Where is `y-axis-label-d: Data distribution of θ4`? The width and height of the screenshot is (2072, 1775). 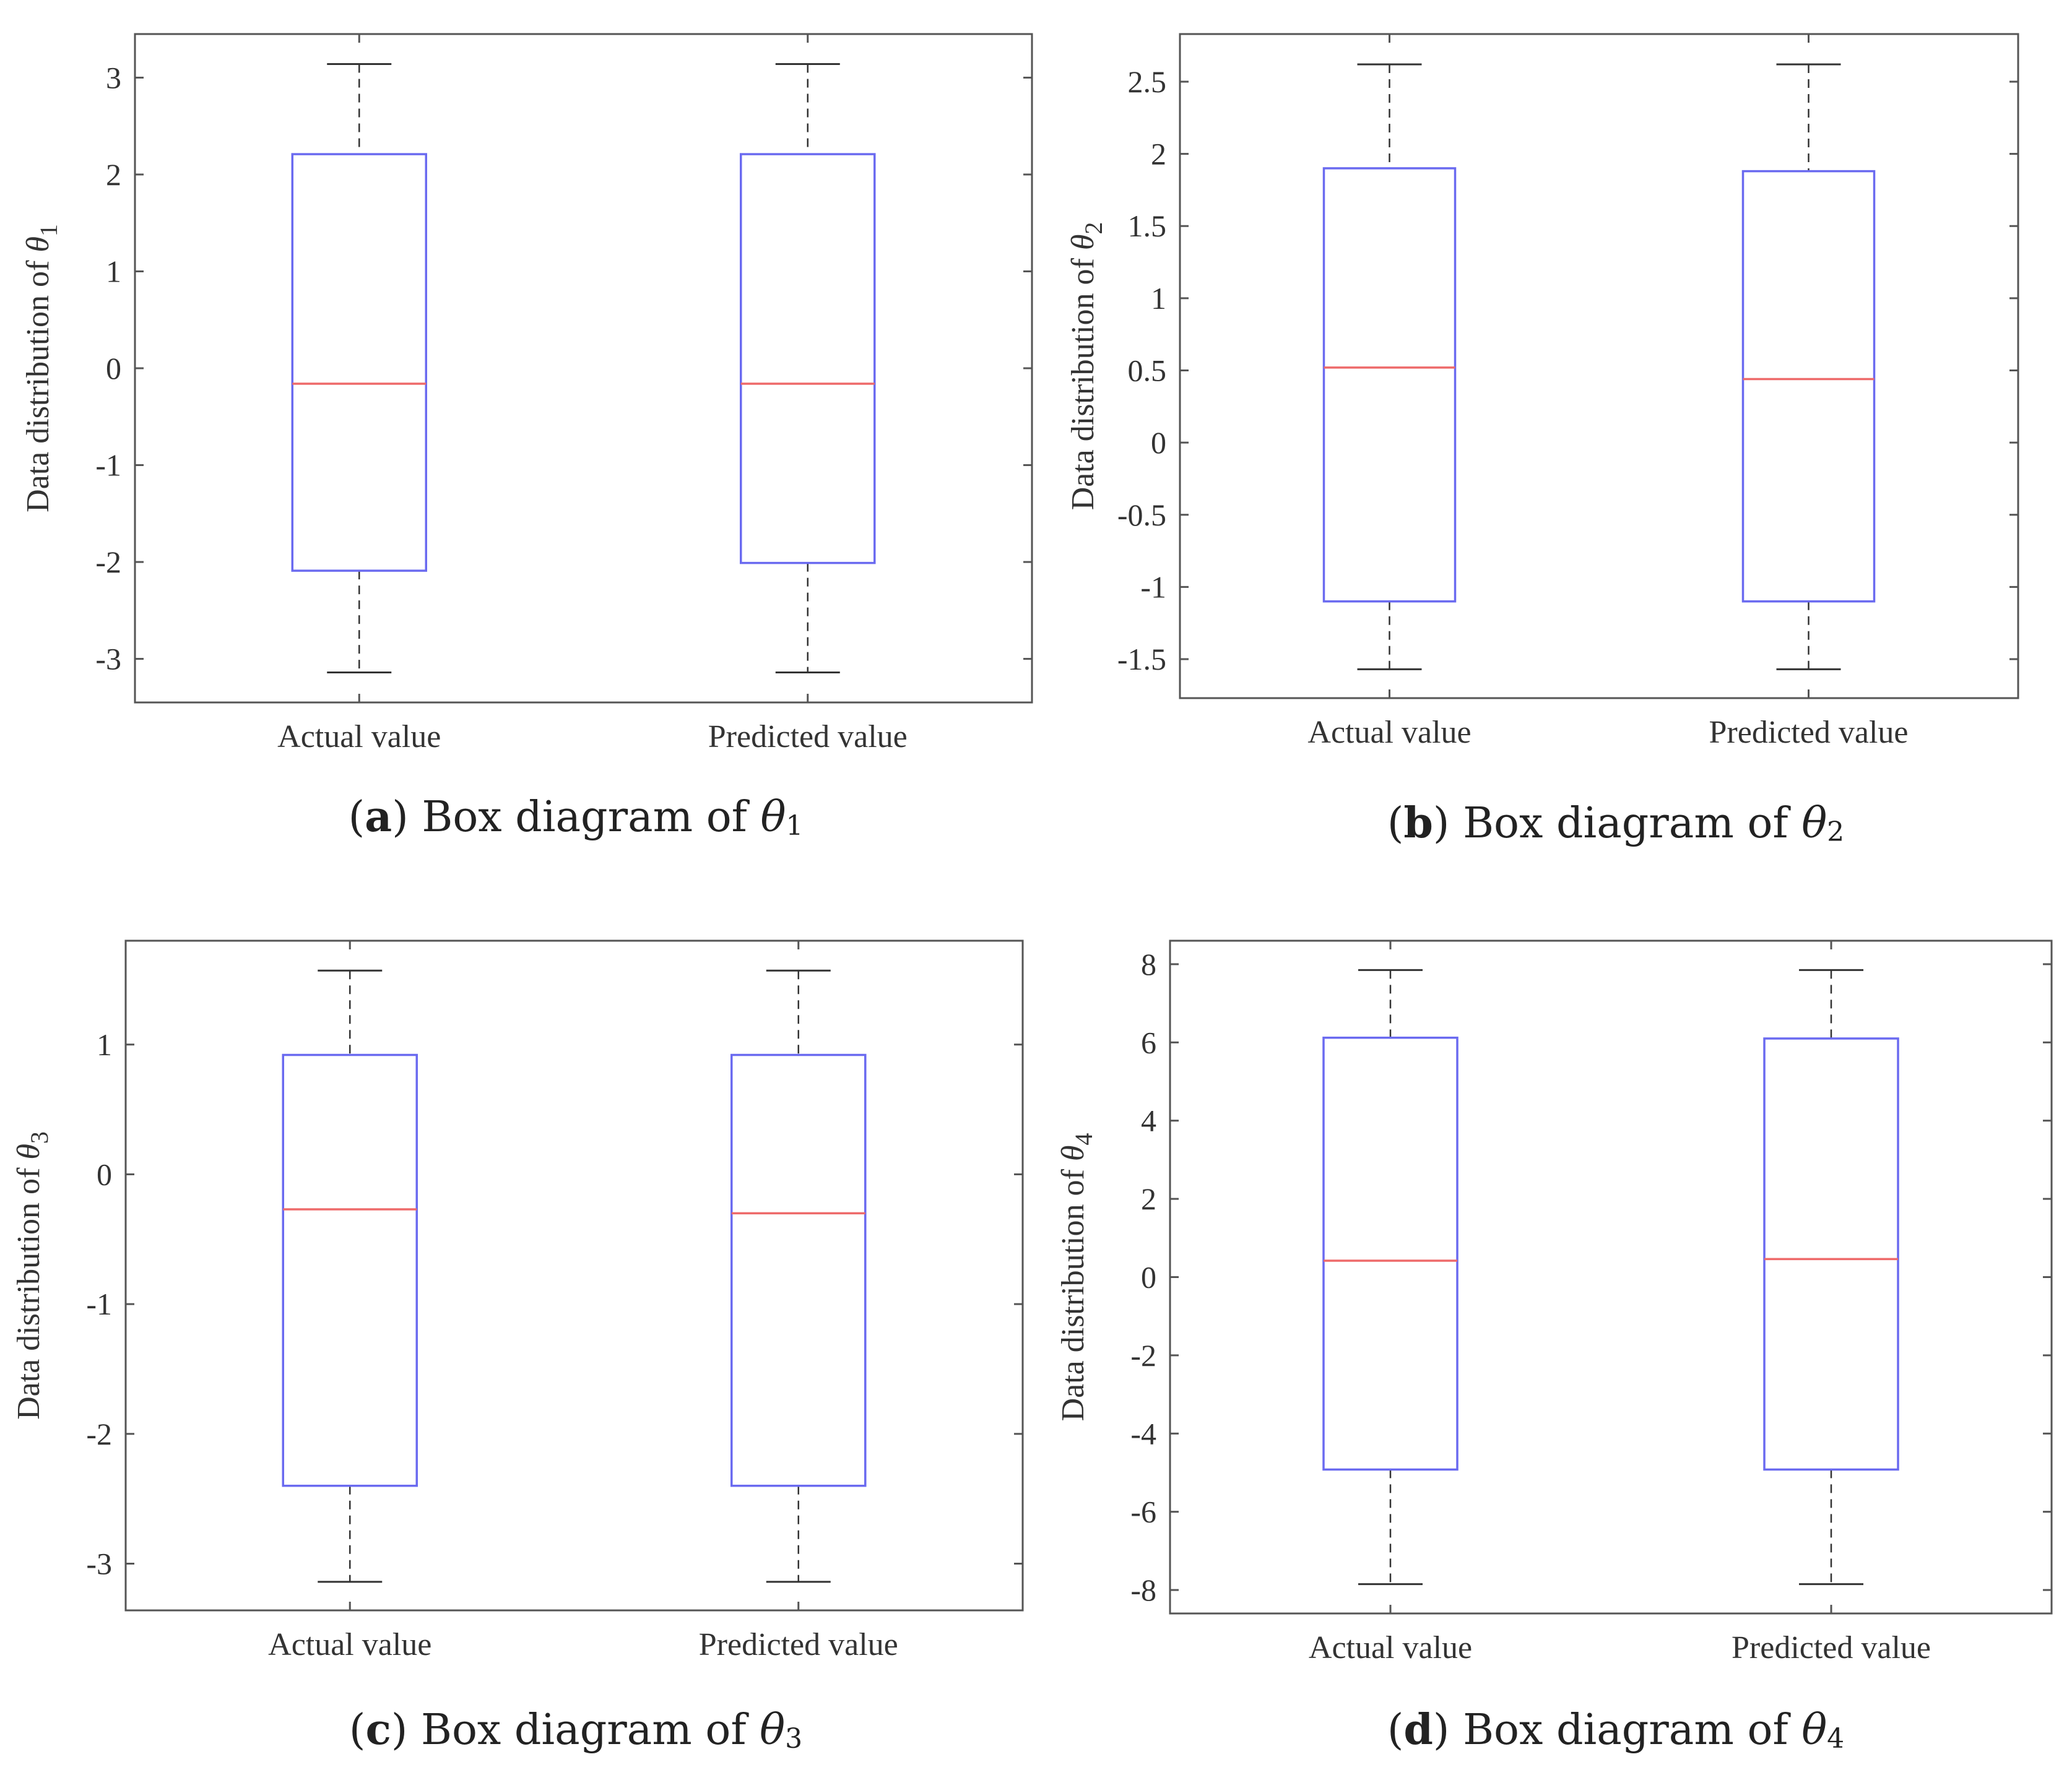 y-axis-label-d: Data distribution of θ4 is located at coordinates (1077, 1277).